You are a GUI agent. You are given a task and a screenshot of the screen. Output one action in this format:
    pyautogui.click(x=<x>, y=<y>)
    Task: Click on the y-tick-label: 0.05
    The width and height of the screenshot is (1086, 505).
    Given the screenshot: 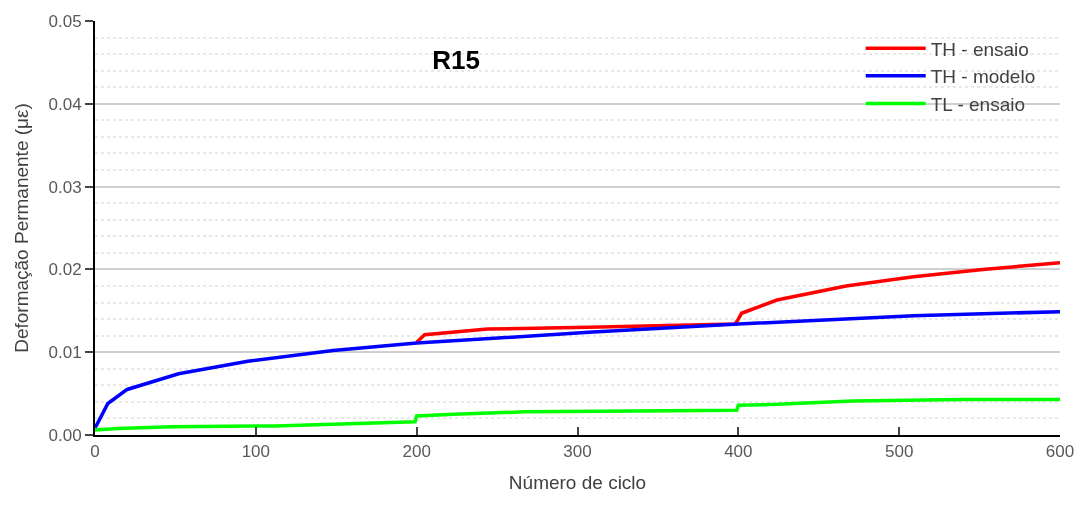 What is the action you would take?
    pyautogui.click(x=65, y=21)
    